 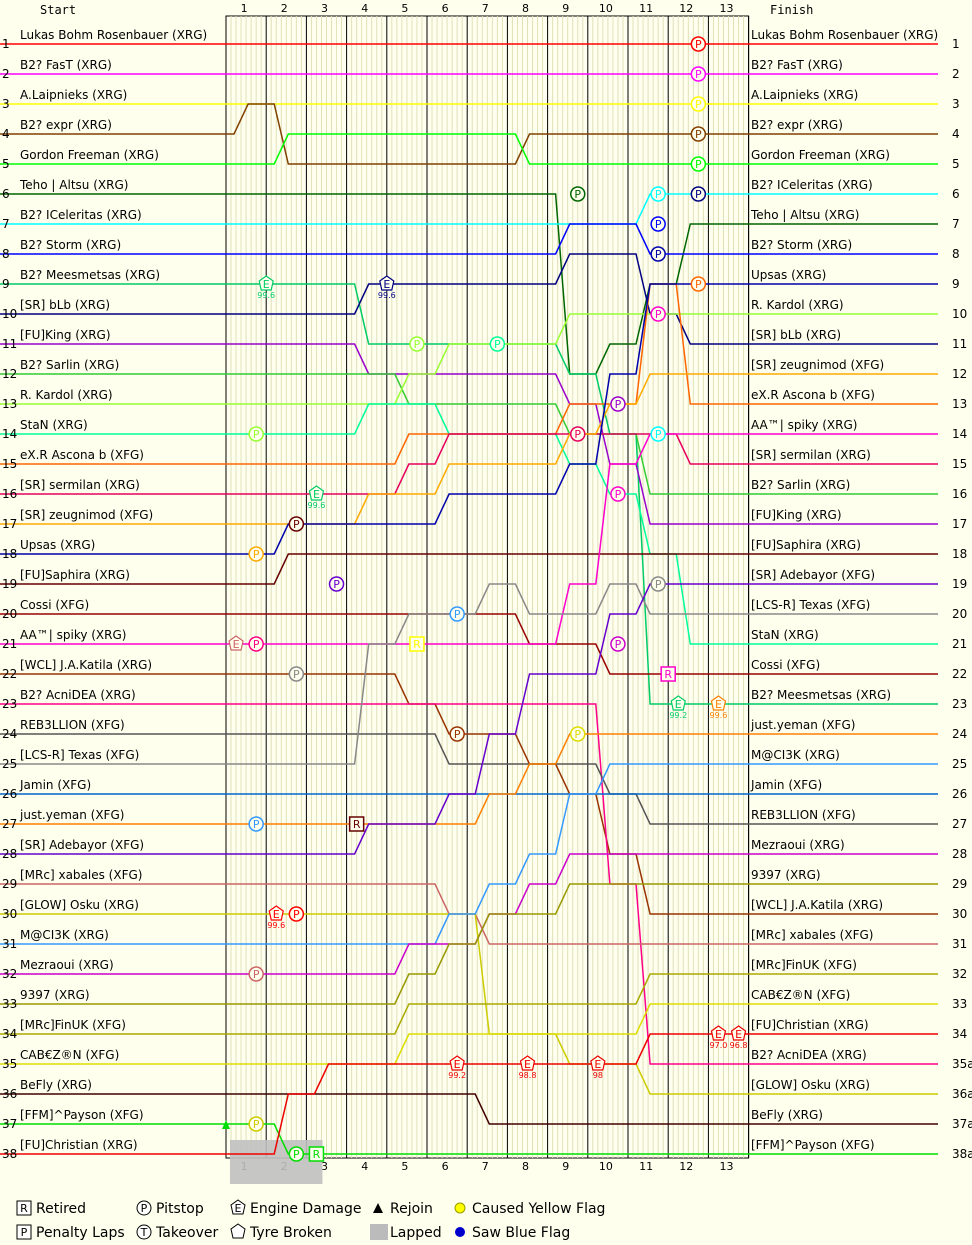 I want to click on lap-number-bottom: 4, so click(x=364, y=1166).